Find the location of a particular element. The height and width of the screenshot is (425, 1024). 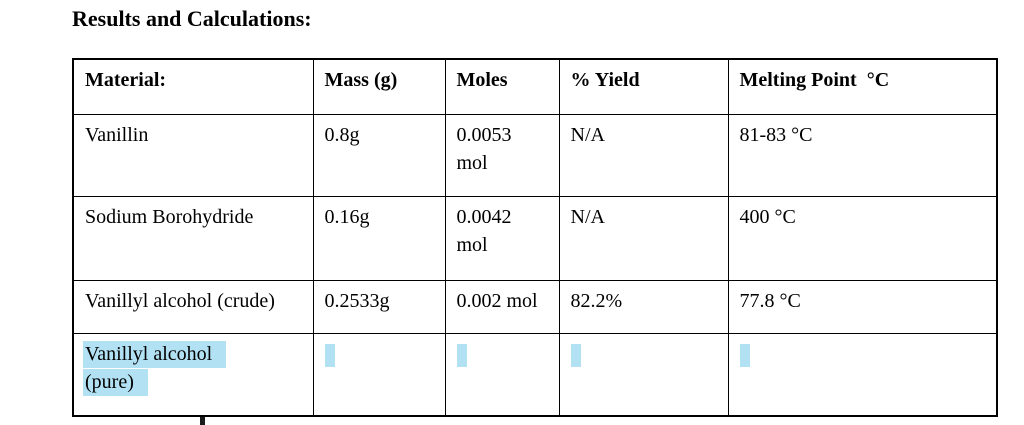

cell-mass is located at coordinates (379, 375).